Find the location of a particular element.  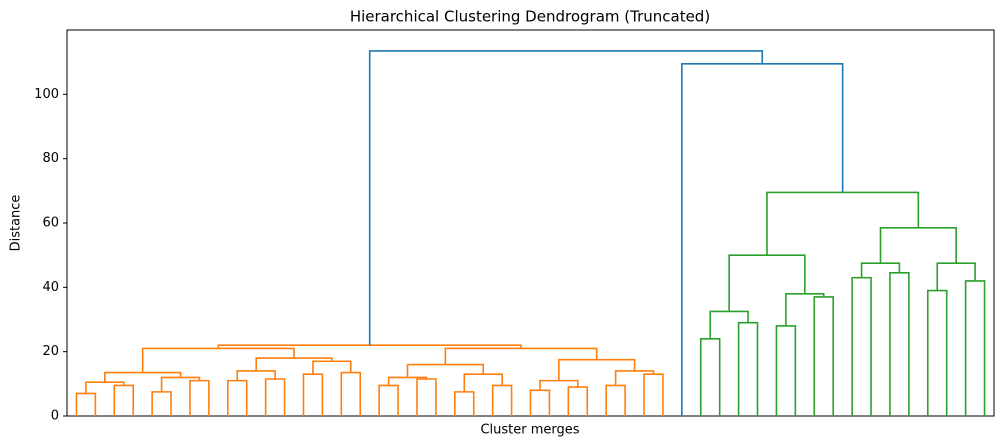

y-tick-label: 100 is located at coordinates (46, 94).